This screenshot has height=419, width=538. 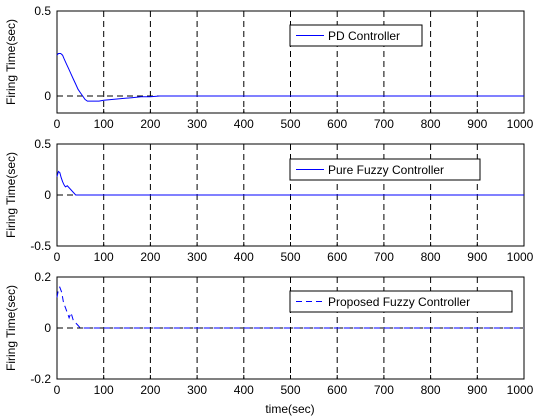 I want to click on xticks-2: 0 100 200 300 400 500 600 700 800 900 1000, so click(x=294, y=253).